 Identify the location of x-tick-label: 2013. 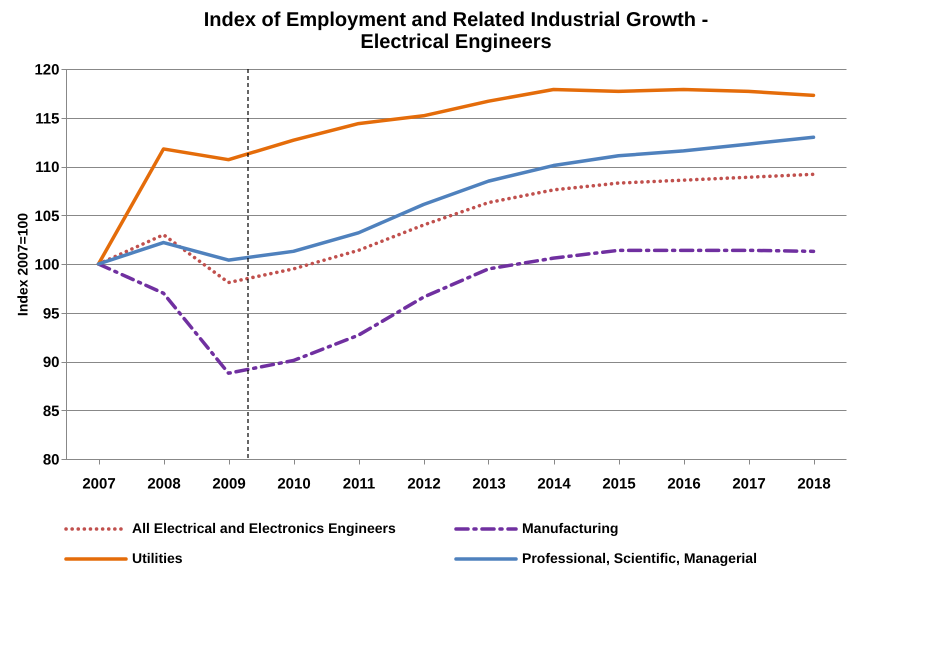
(489, 484).